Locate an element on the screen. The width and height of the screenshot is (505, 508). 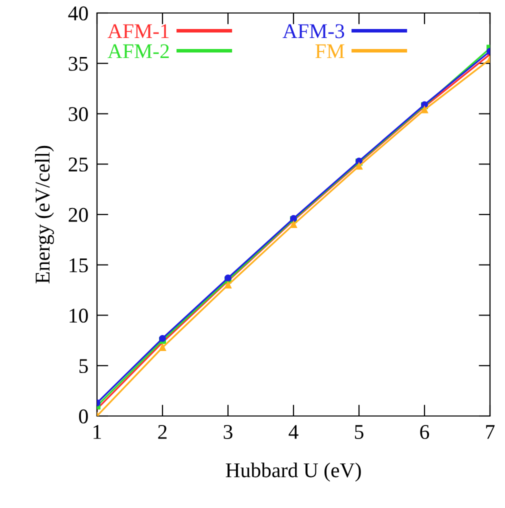
y-tick-label: 10 is located at coordinates (79, 315).